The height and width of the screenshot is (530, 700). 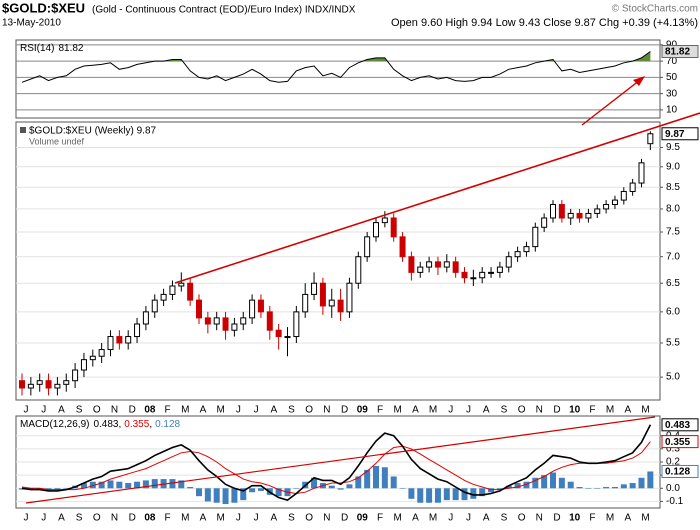 I want to click on last-value-label: 9.87, so click(x=675, y=134).